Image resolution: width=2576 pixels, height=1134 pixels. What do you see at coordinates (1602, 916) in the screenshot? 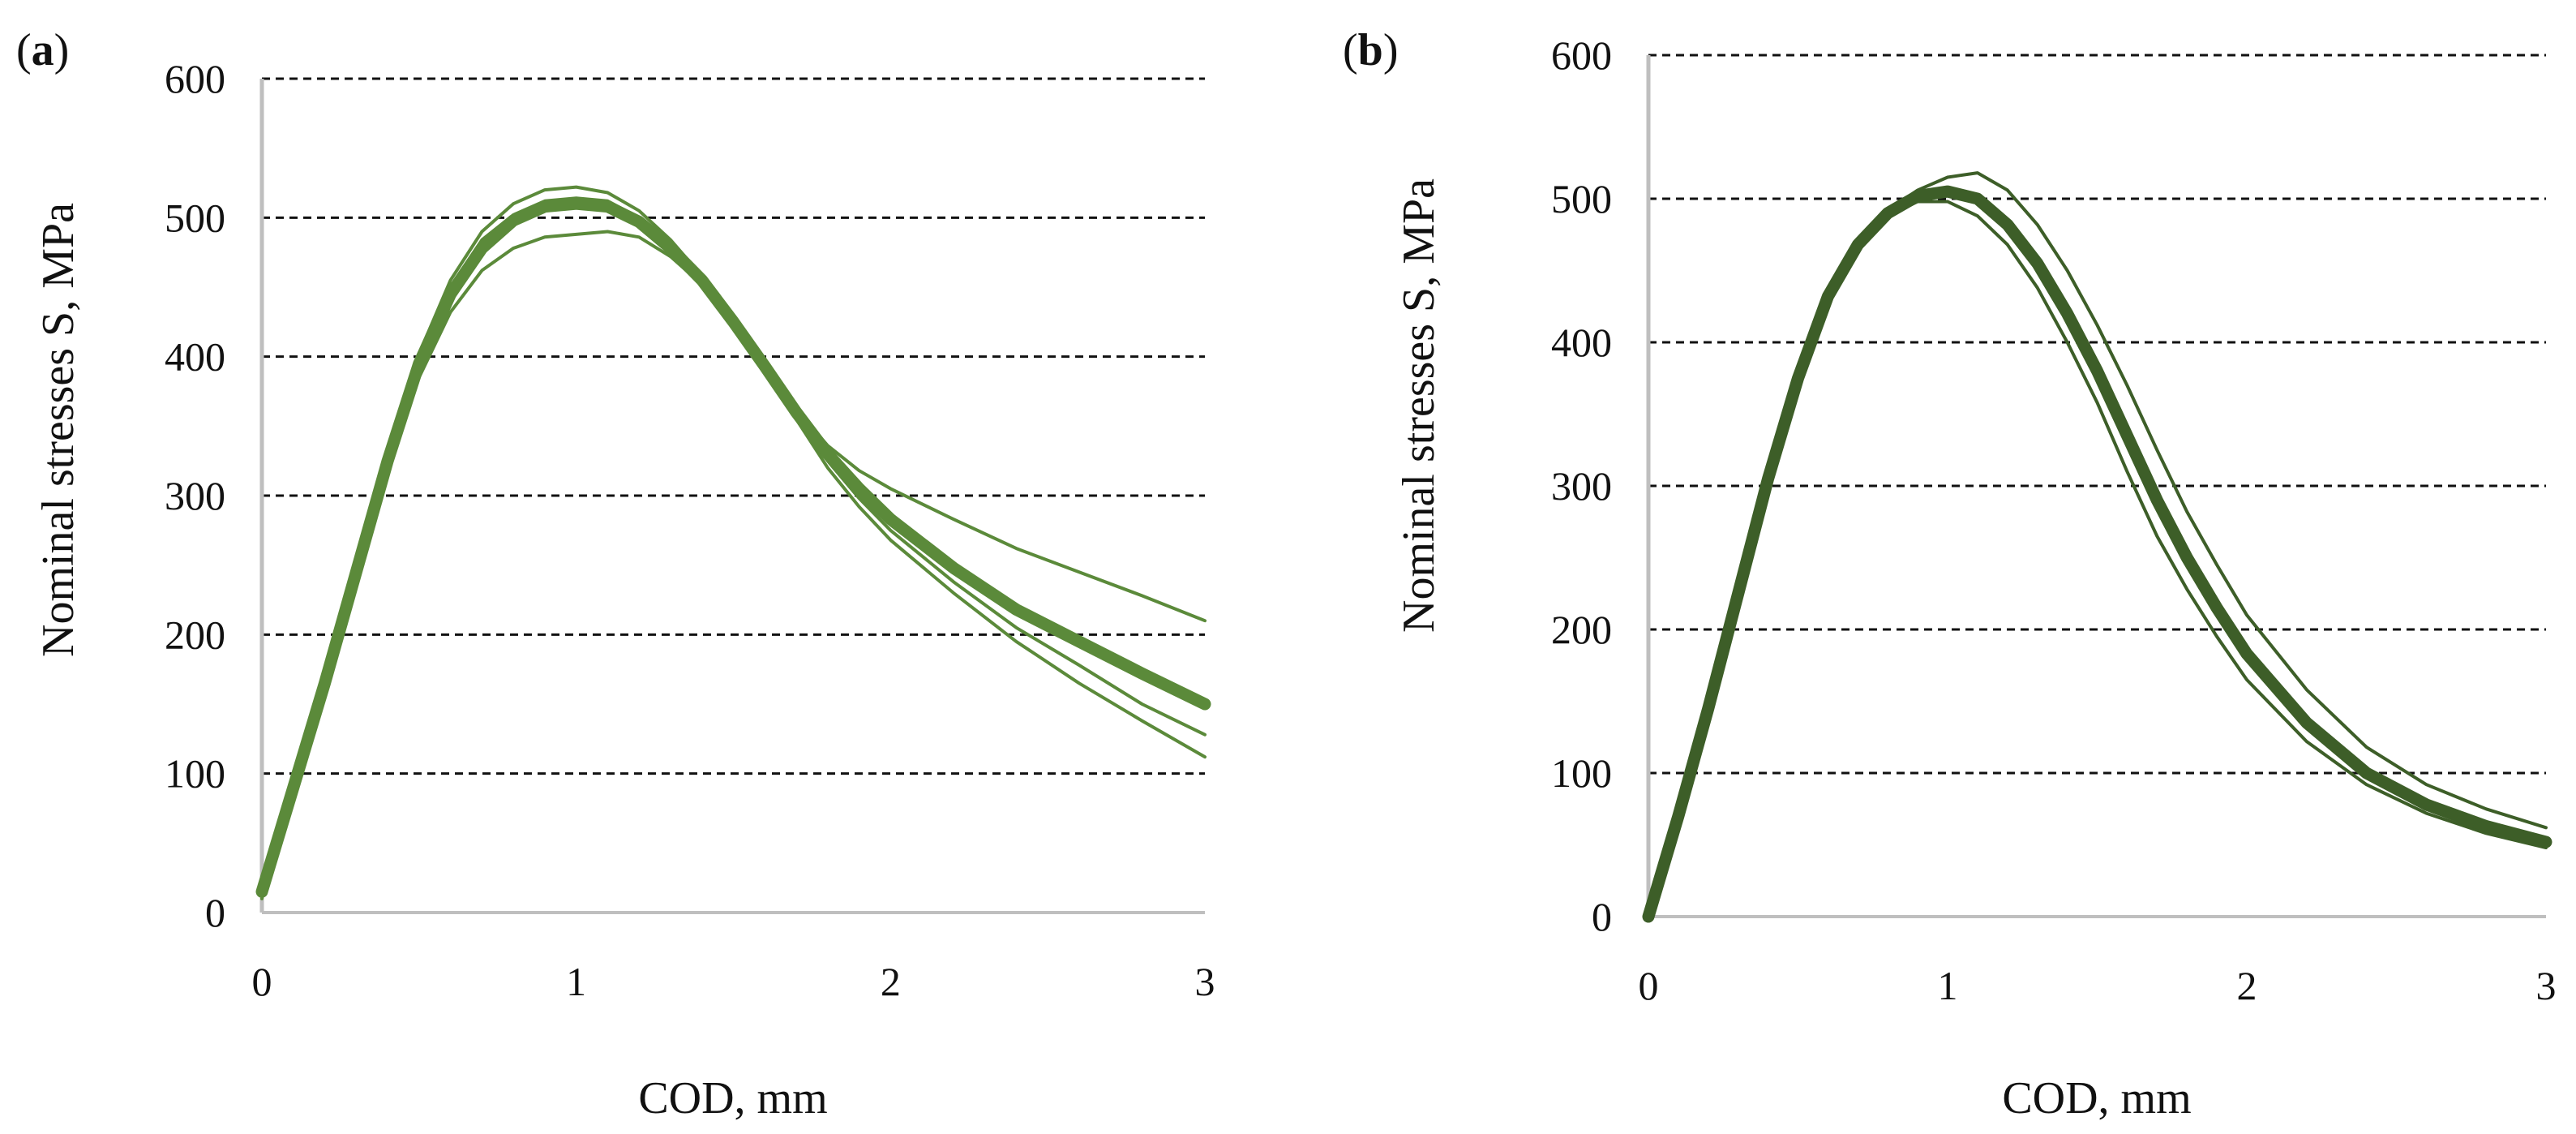
I see `panel-b-y-tick-label: 0` at bounding box center [1602, 916].